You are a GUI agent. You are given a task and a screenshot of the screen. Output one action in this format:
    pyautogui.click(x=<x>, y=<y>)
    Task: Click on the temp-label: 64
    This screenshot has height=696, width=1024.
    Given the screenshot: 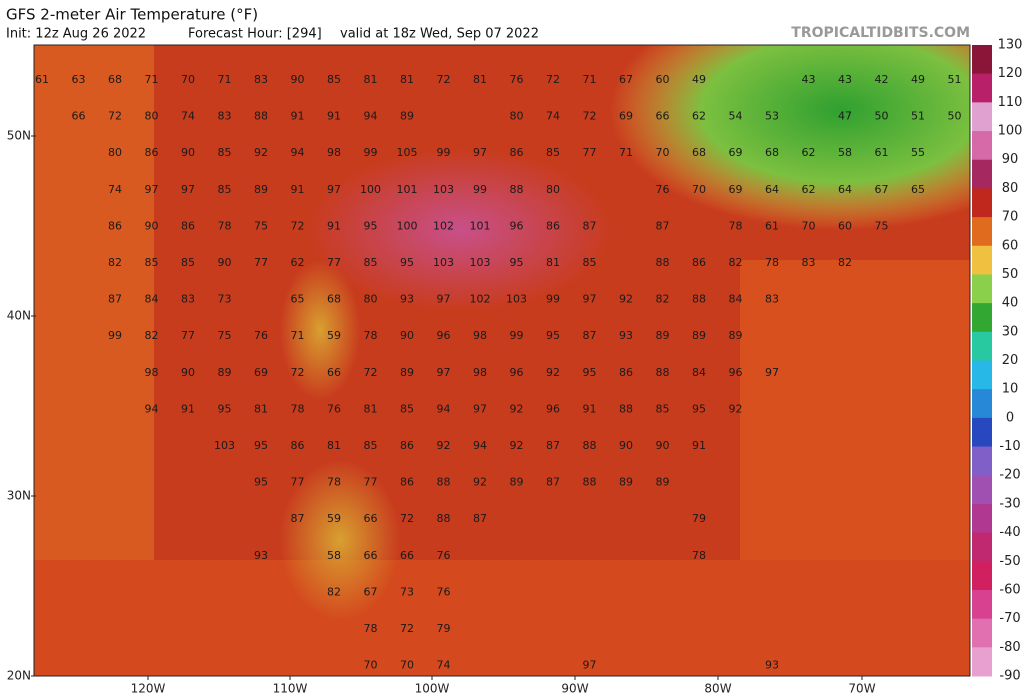 What is the action you would take?
    pyautogui.click(x=845, y=189)
    